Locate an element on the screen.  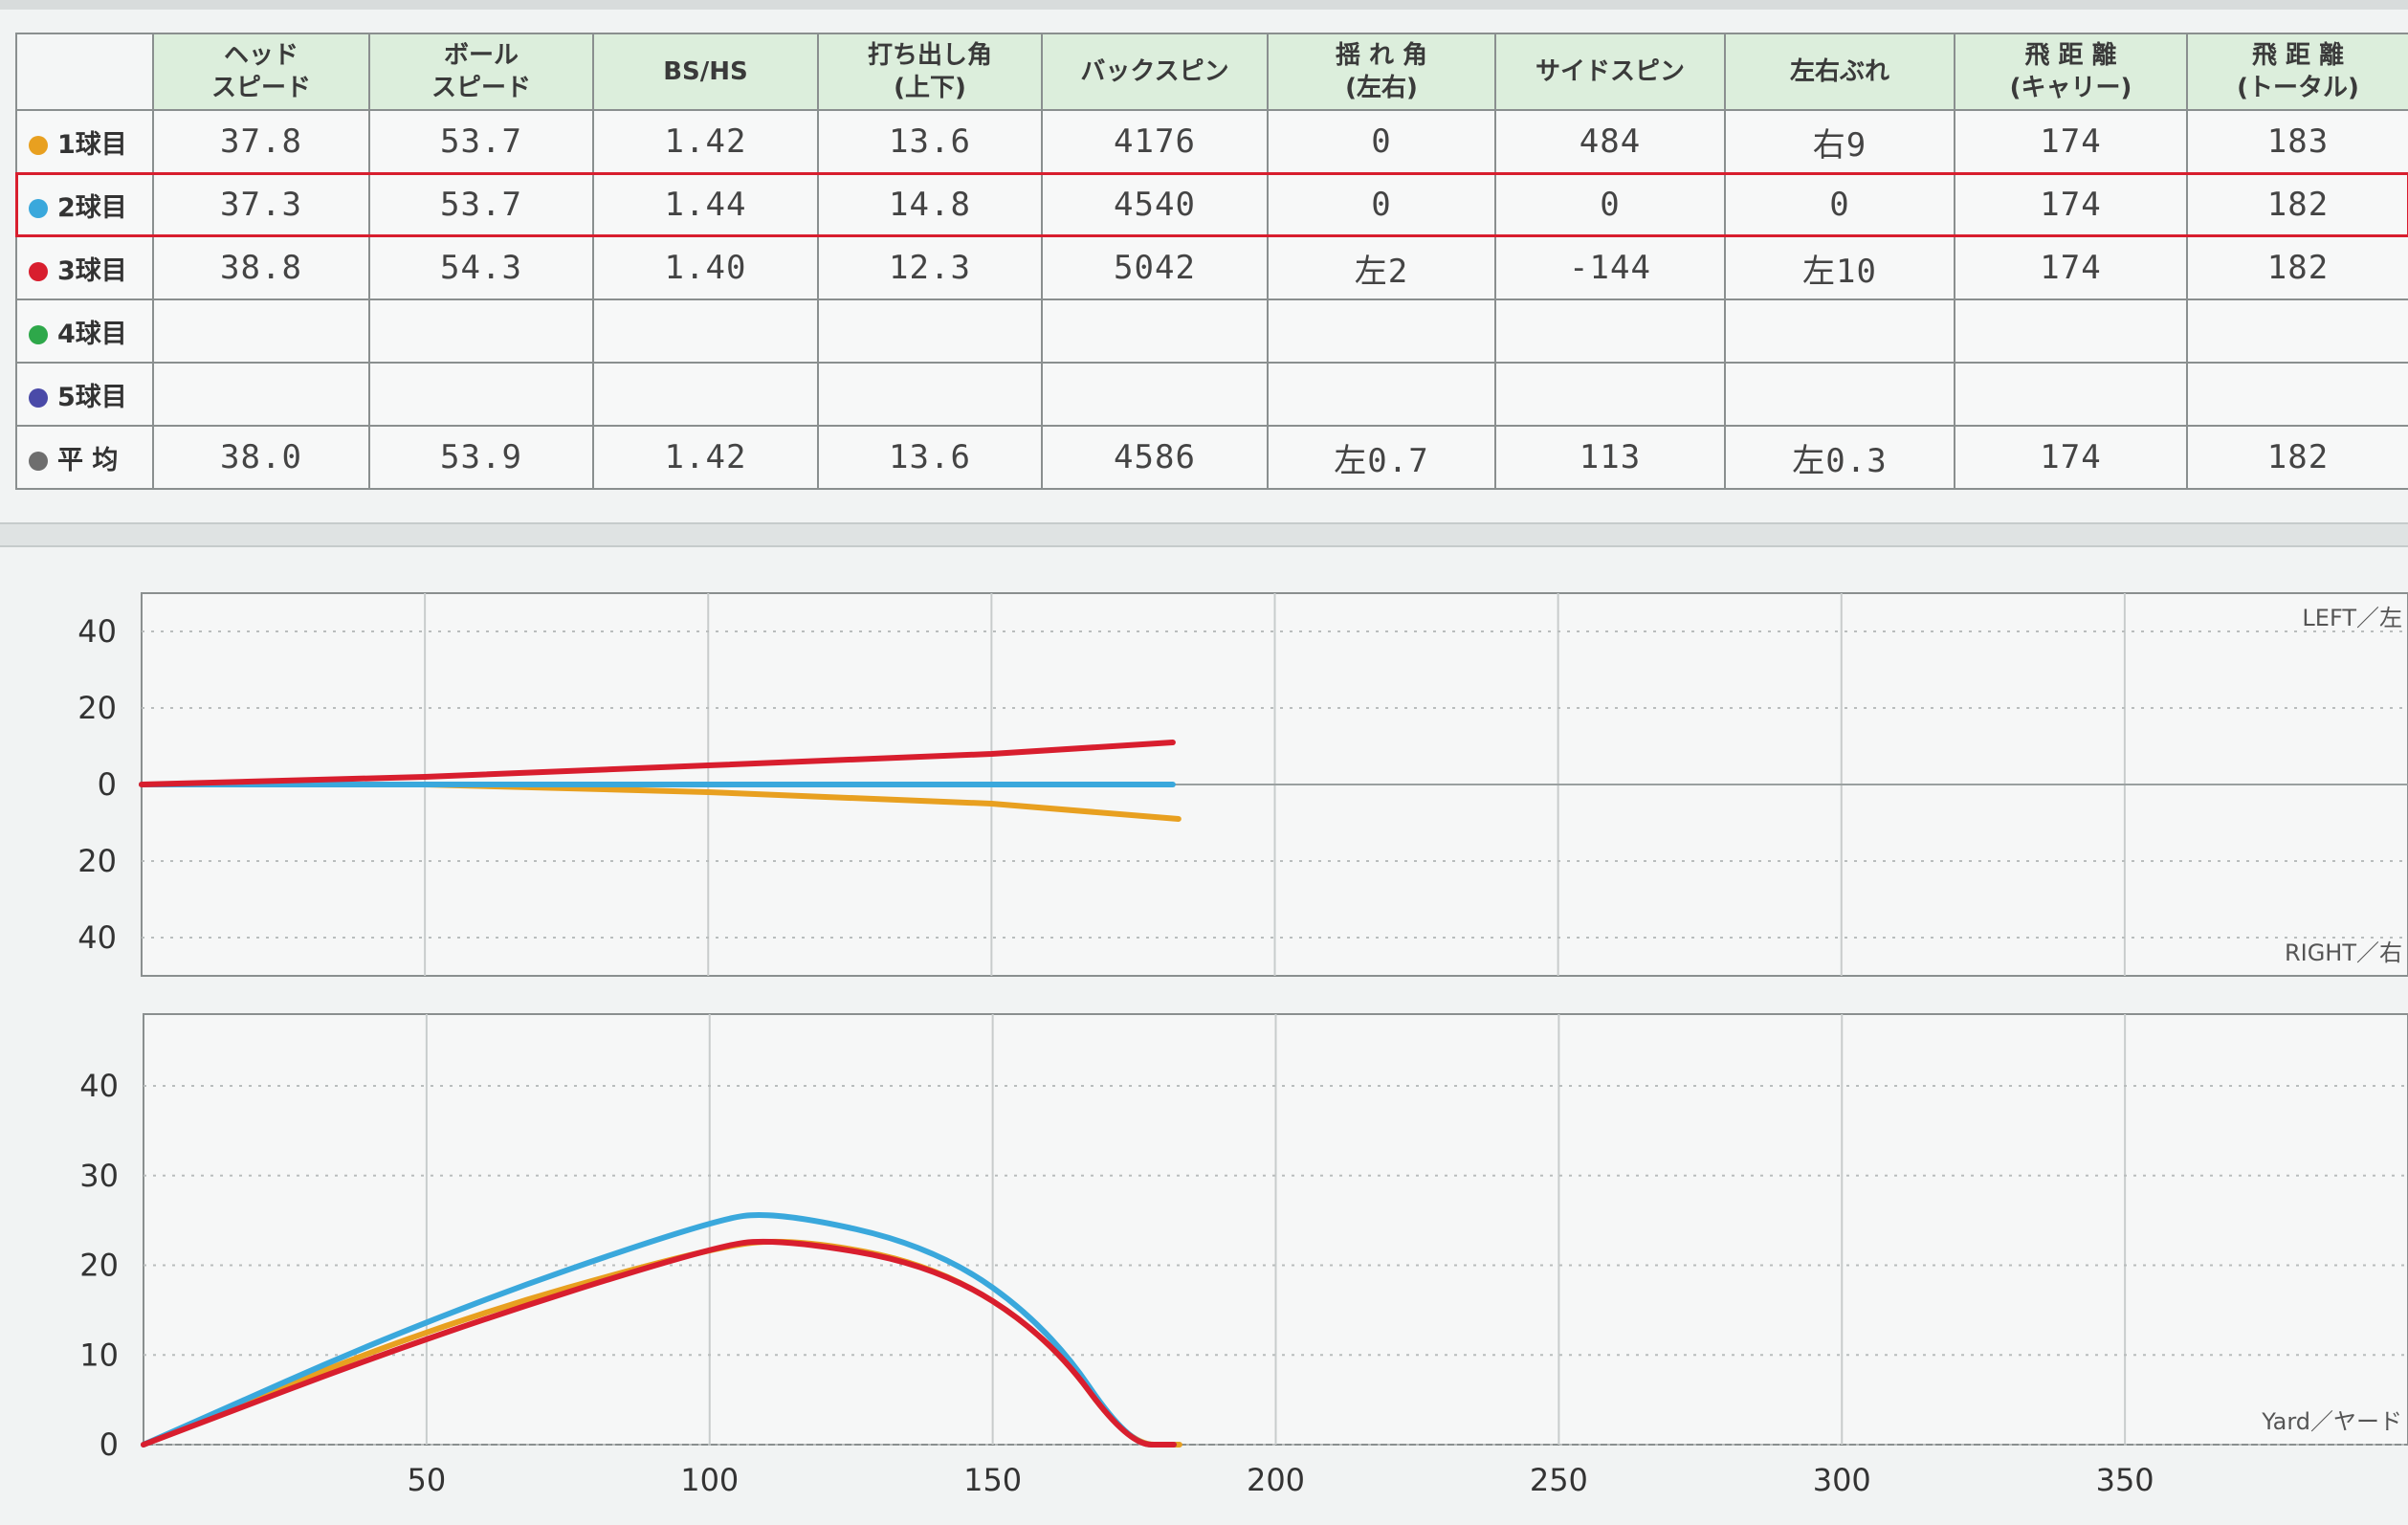
header-row-label is located at coordinates (84, 72).